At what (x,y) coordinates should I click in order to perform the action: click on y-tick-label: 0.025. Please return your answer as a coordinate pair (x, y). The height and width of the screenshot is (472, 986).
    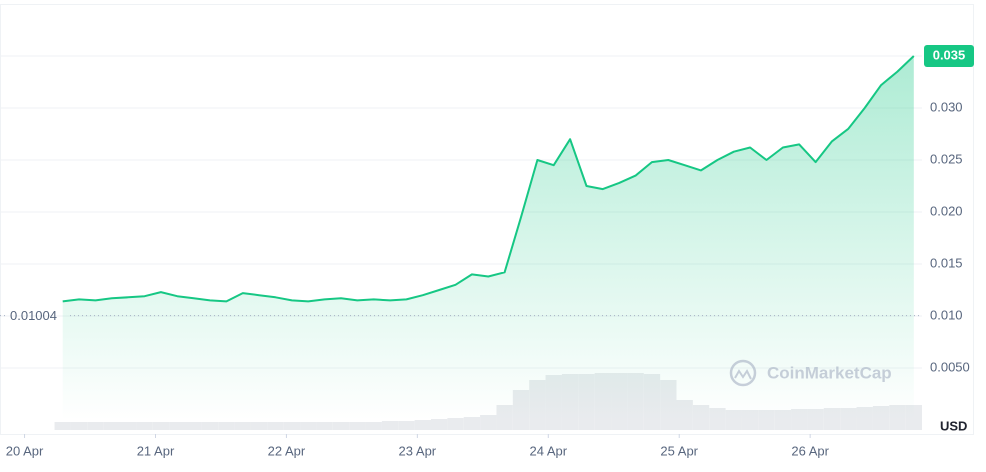
    Looking at the image, I should click on (946, 158).